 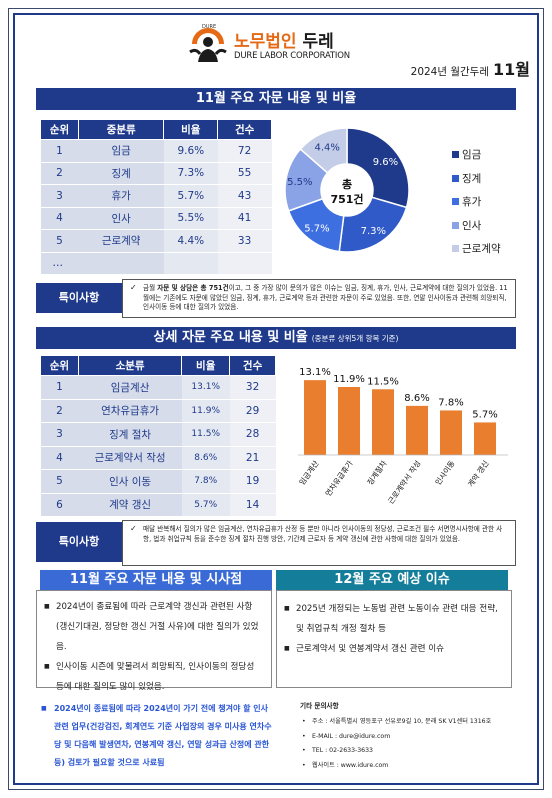 What do you see at coordinates (205, 387) in the screenshot?
I see `table-cell: 13.1%` at bounding box center [205, 387].